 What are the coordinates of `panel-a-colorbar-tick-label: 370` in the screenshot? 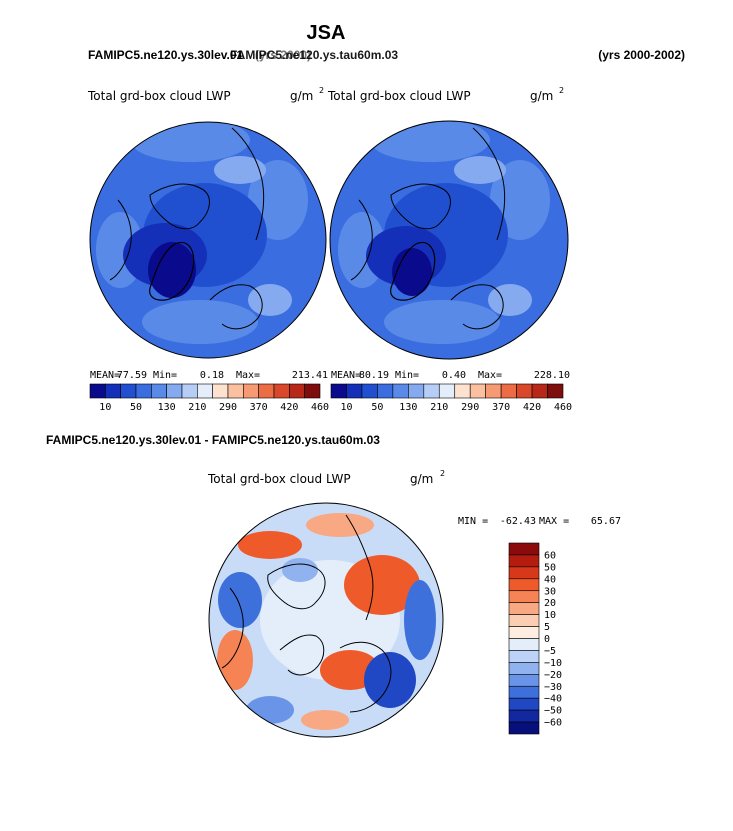 It's located at (259, 407).